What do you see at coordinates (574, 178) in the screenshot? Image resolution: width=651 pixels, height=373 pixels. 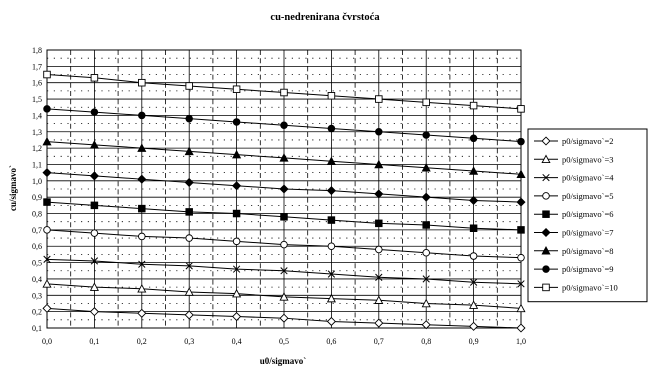 I see `legend-item: p0/sigmavo`=4` at bounding box center [574, 178].